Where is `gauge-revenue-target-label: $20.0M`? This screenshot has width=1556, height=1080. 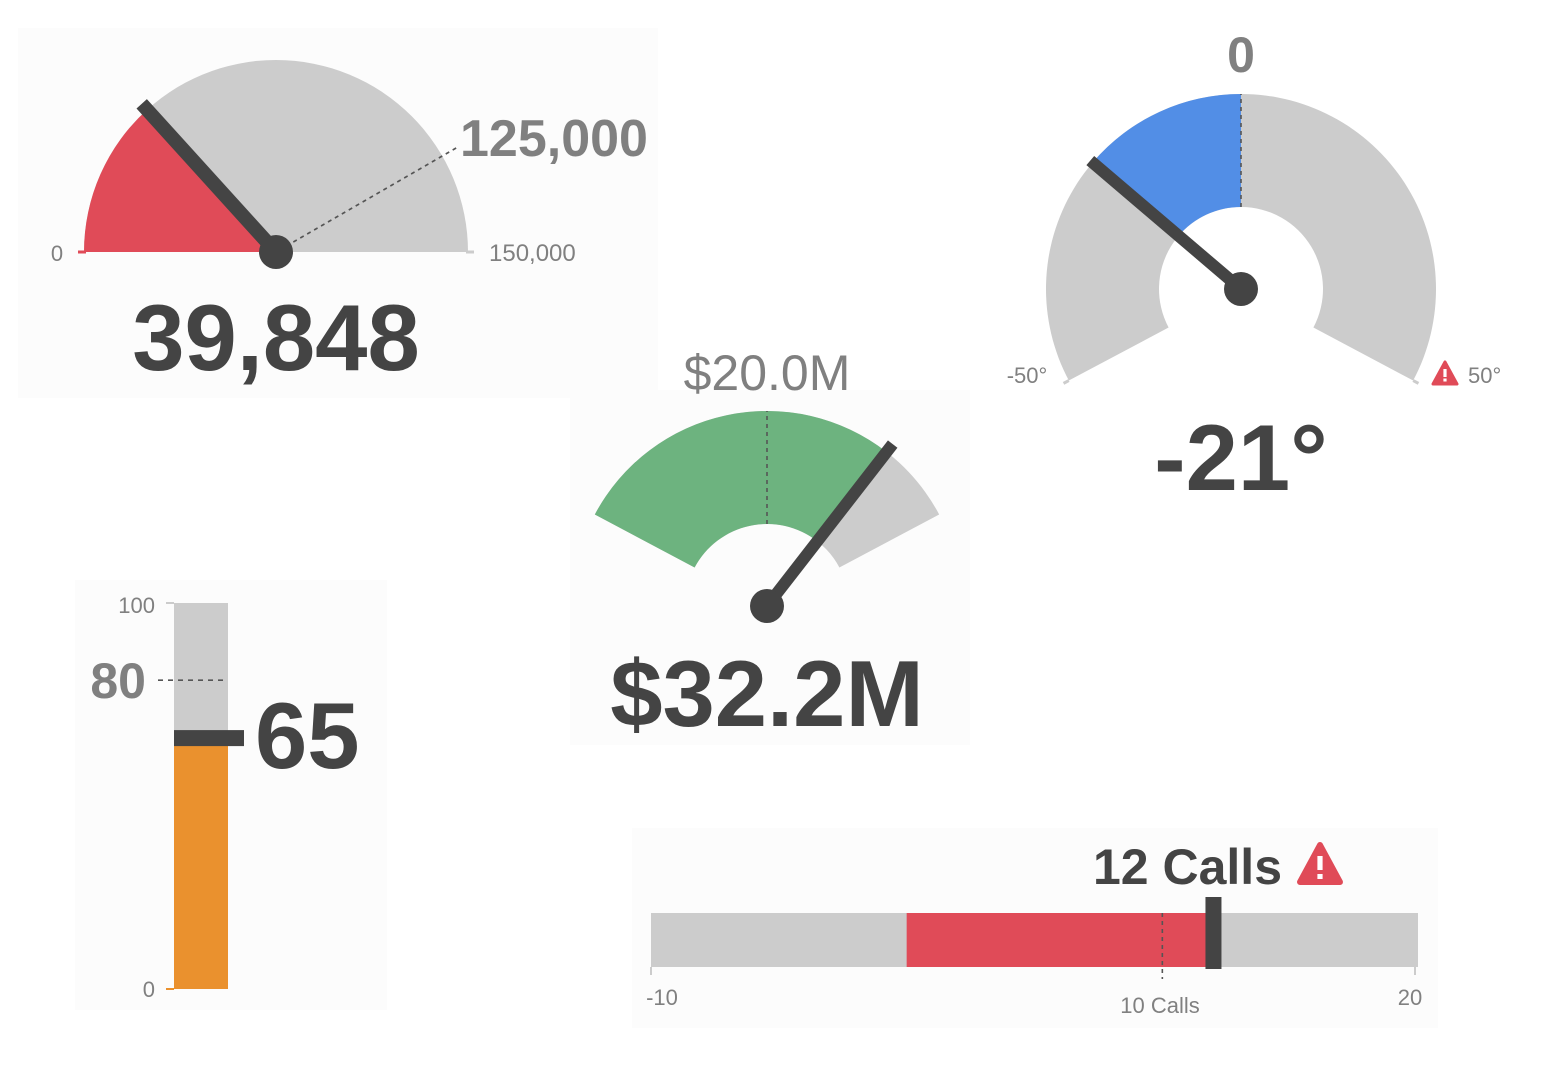 gauge-revenue-target-label: $20.0M is located at coordinates (767, 373).